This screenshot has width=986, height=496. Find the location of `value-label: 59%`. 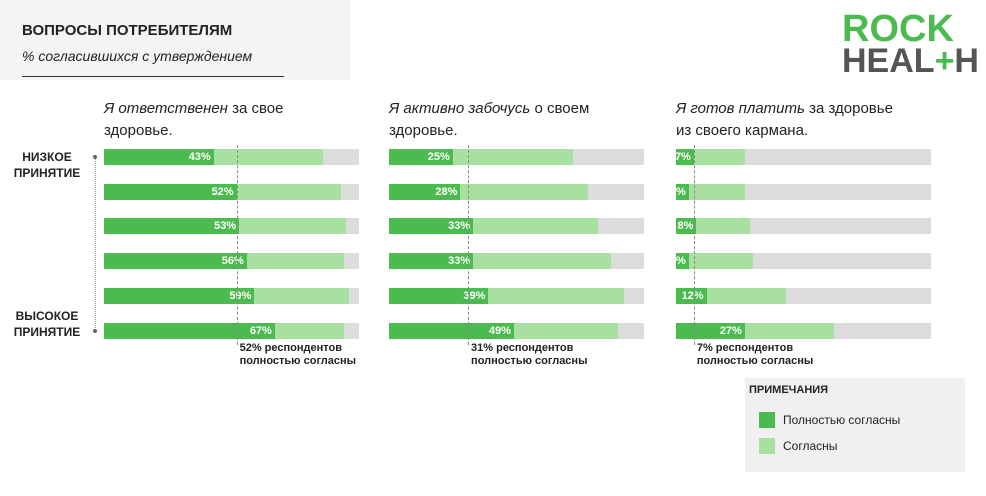

value-label: 59% is located at coordinates (240, 296).